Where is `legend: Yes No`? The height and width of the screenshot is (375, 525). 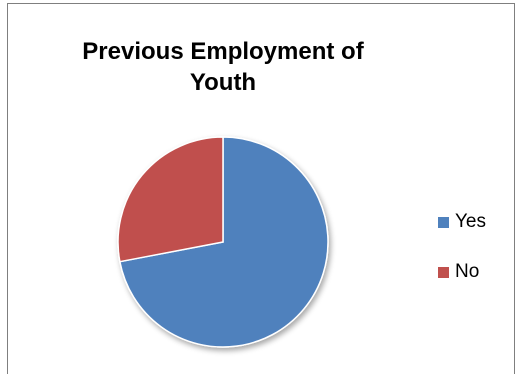 legend: Yes No is located at coordinates (462, 261).